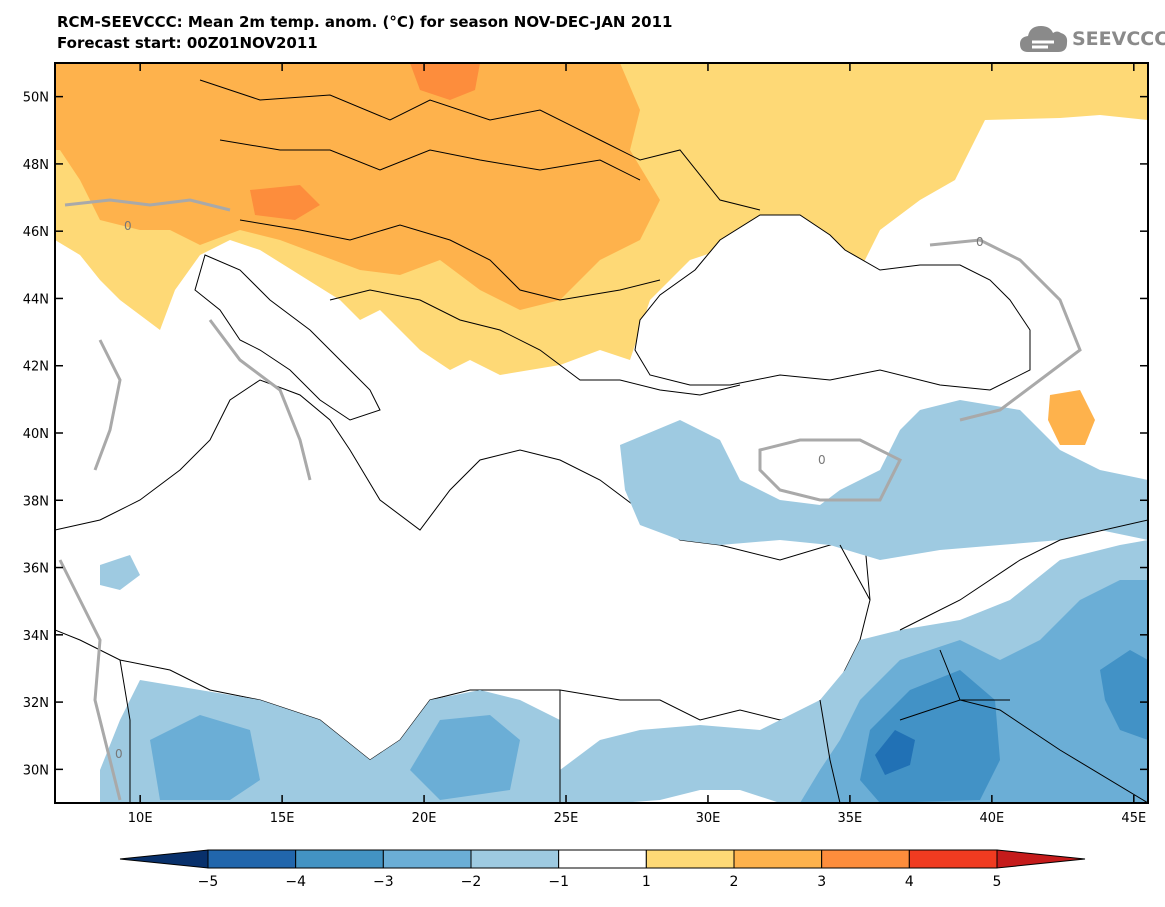 This screenshot has width=1165, height=907. I want to click on latitude-label: 50N, so click(36, 98).